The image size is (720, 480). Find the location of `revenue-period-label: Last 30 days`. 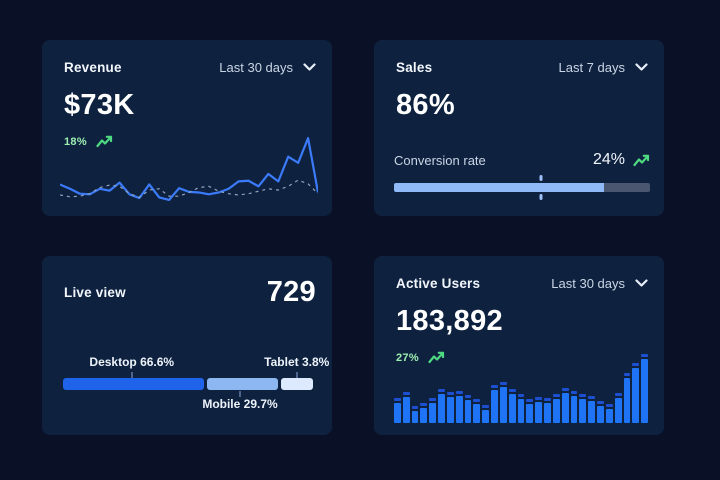

revenue-period-label: Last 30 days is located at coordinates (256, 67).